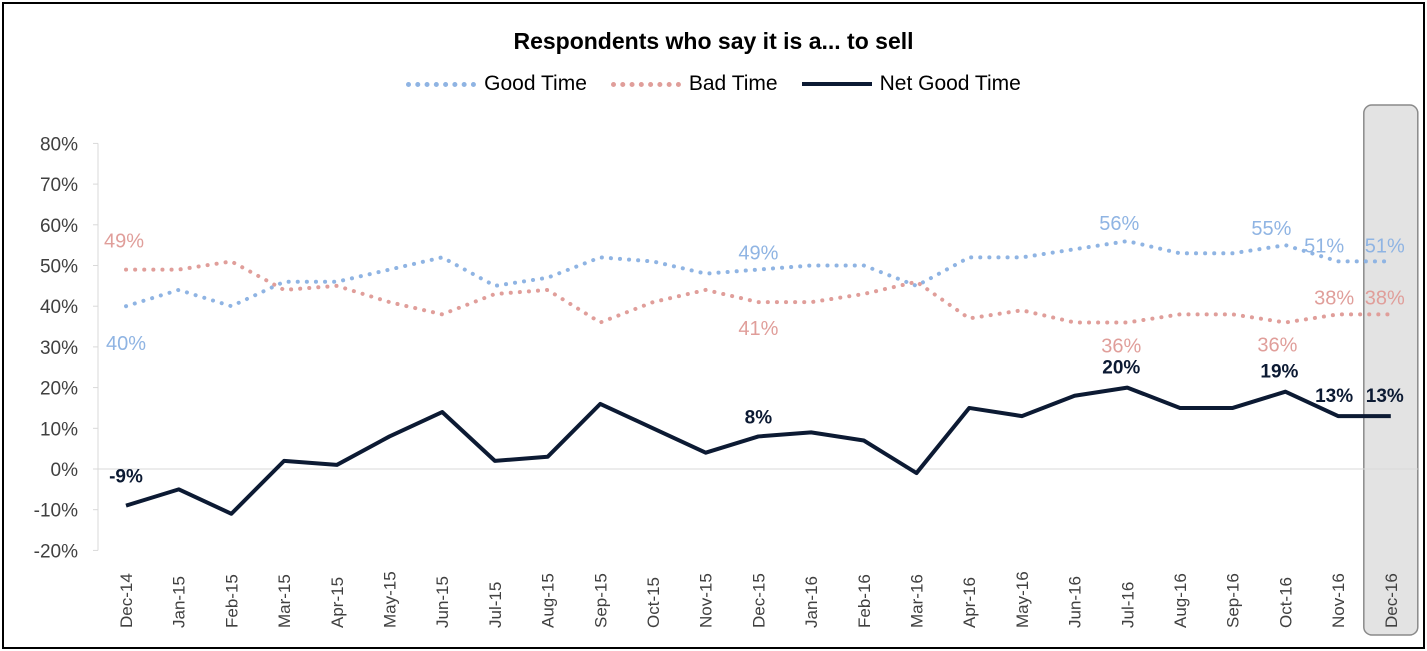  Describe the element at coordinates (56, 551) in the screenshot. I see `y-tick-label: -20%` at that location.